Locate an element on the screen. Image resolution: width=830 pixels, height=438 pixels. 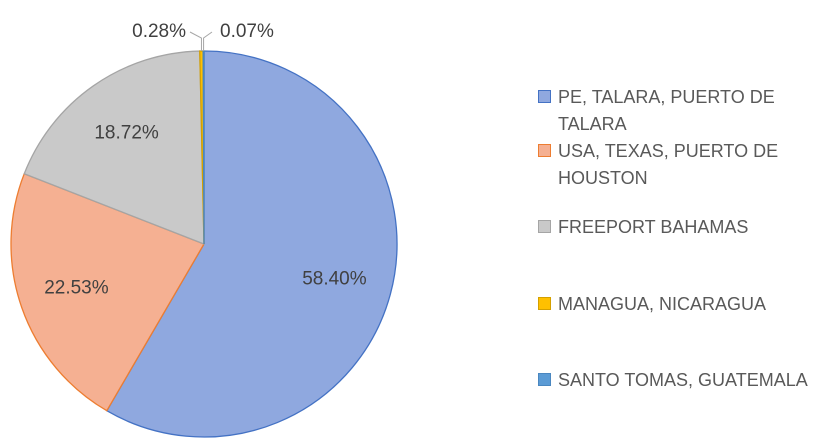
legend-item: MANAGUA, NICARAGUA is located at coordinates (673, 304).